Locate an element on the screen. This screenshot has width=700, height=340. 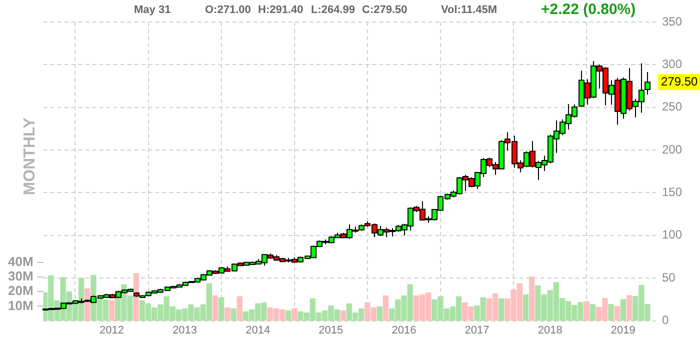
y-tick-label: 350 is located at coordinates (672, 21).